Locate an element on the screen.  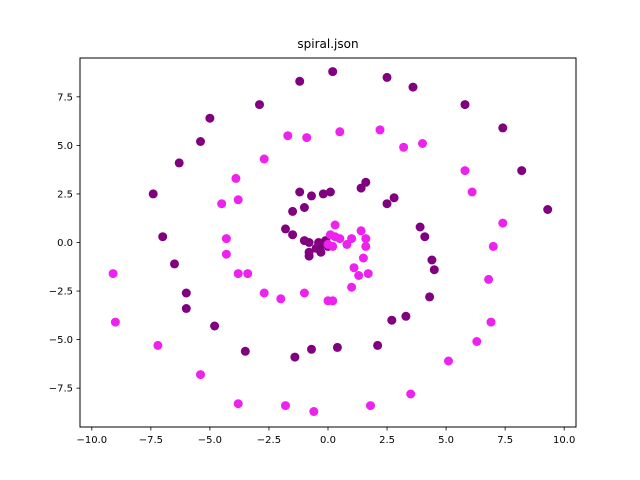
y-tick-label: 2.5 is located at coordinates (65, 194).